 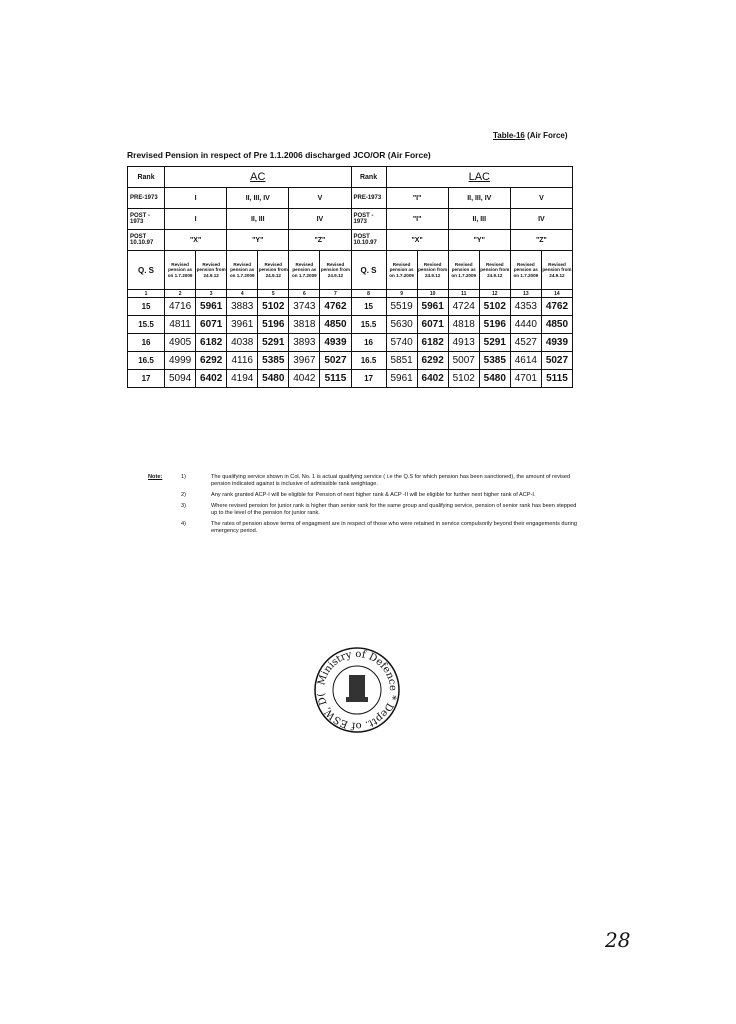 What do you see at coordinates (242, 360) in the screenshot?
I see `pension-cell: 4116` at bounding box center [242, 360].